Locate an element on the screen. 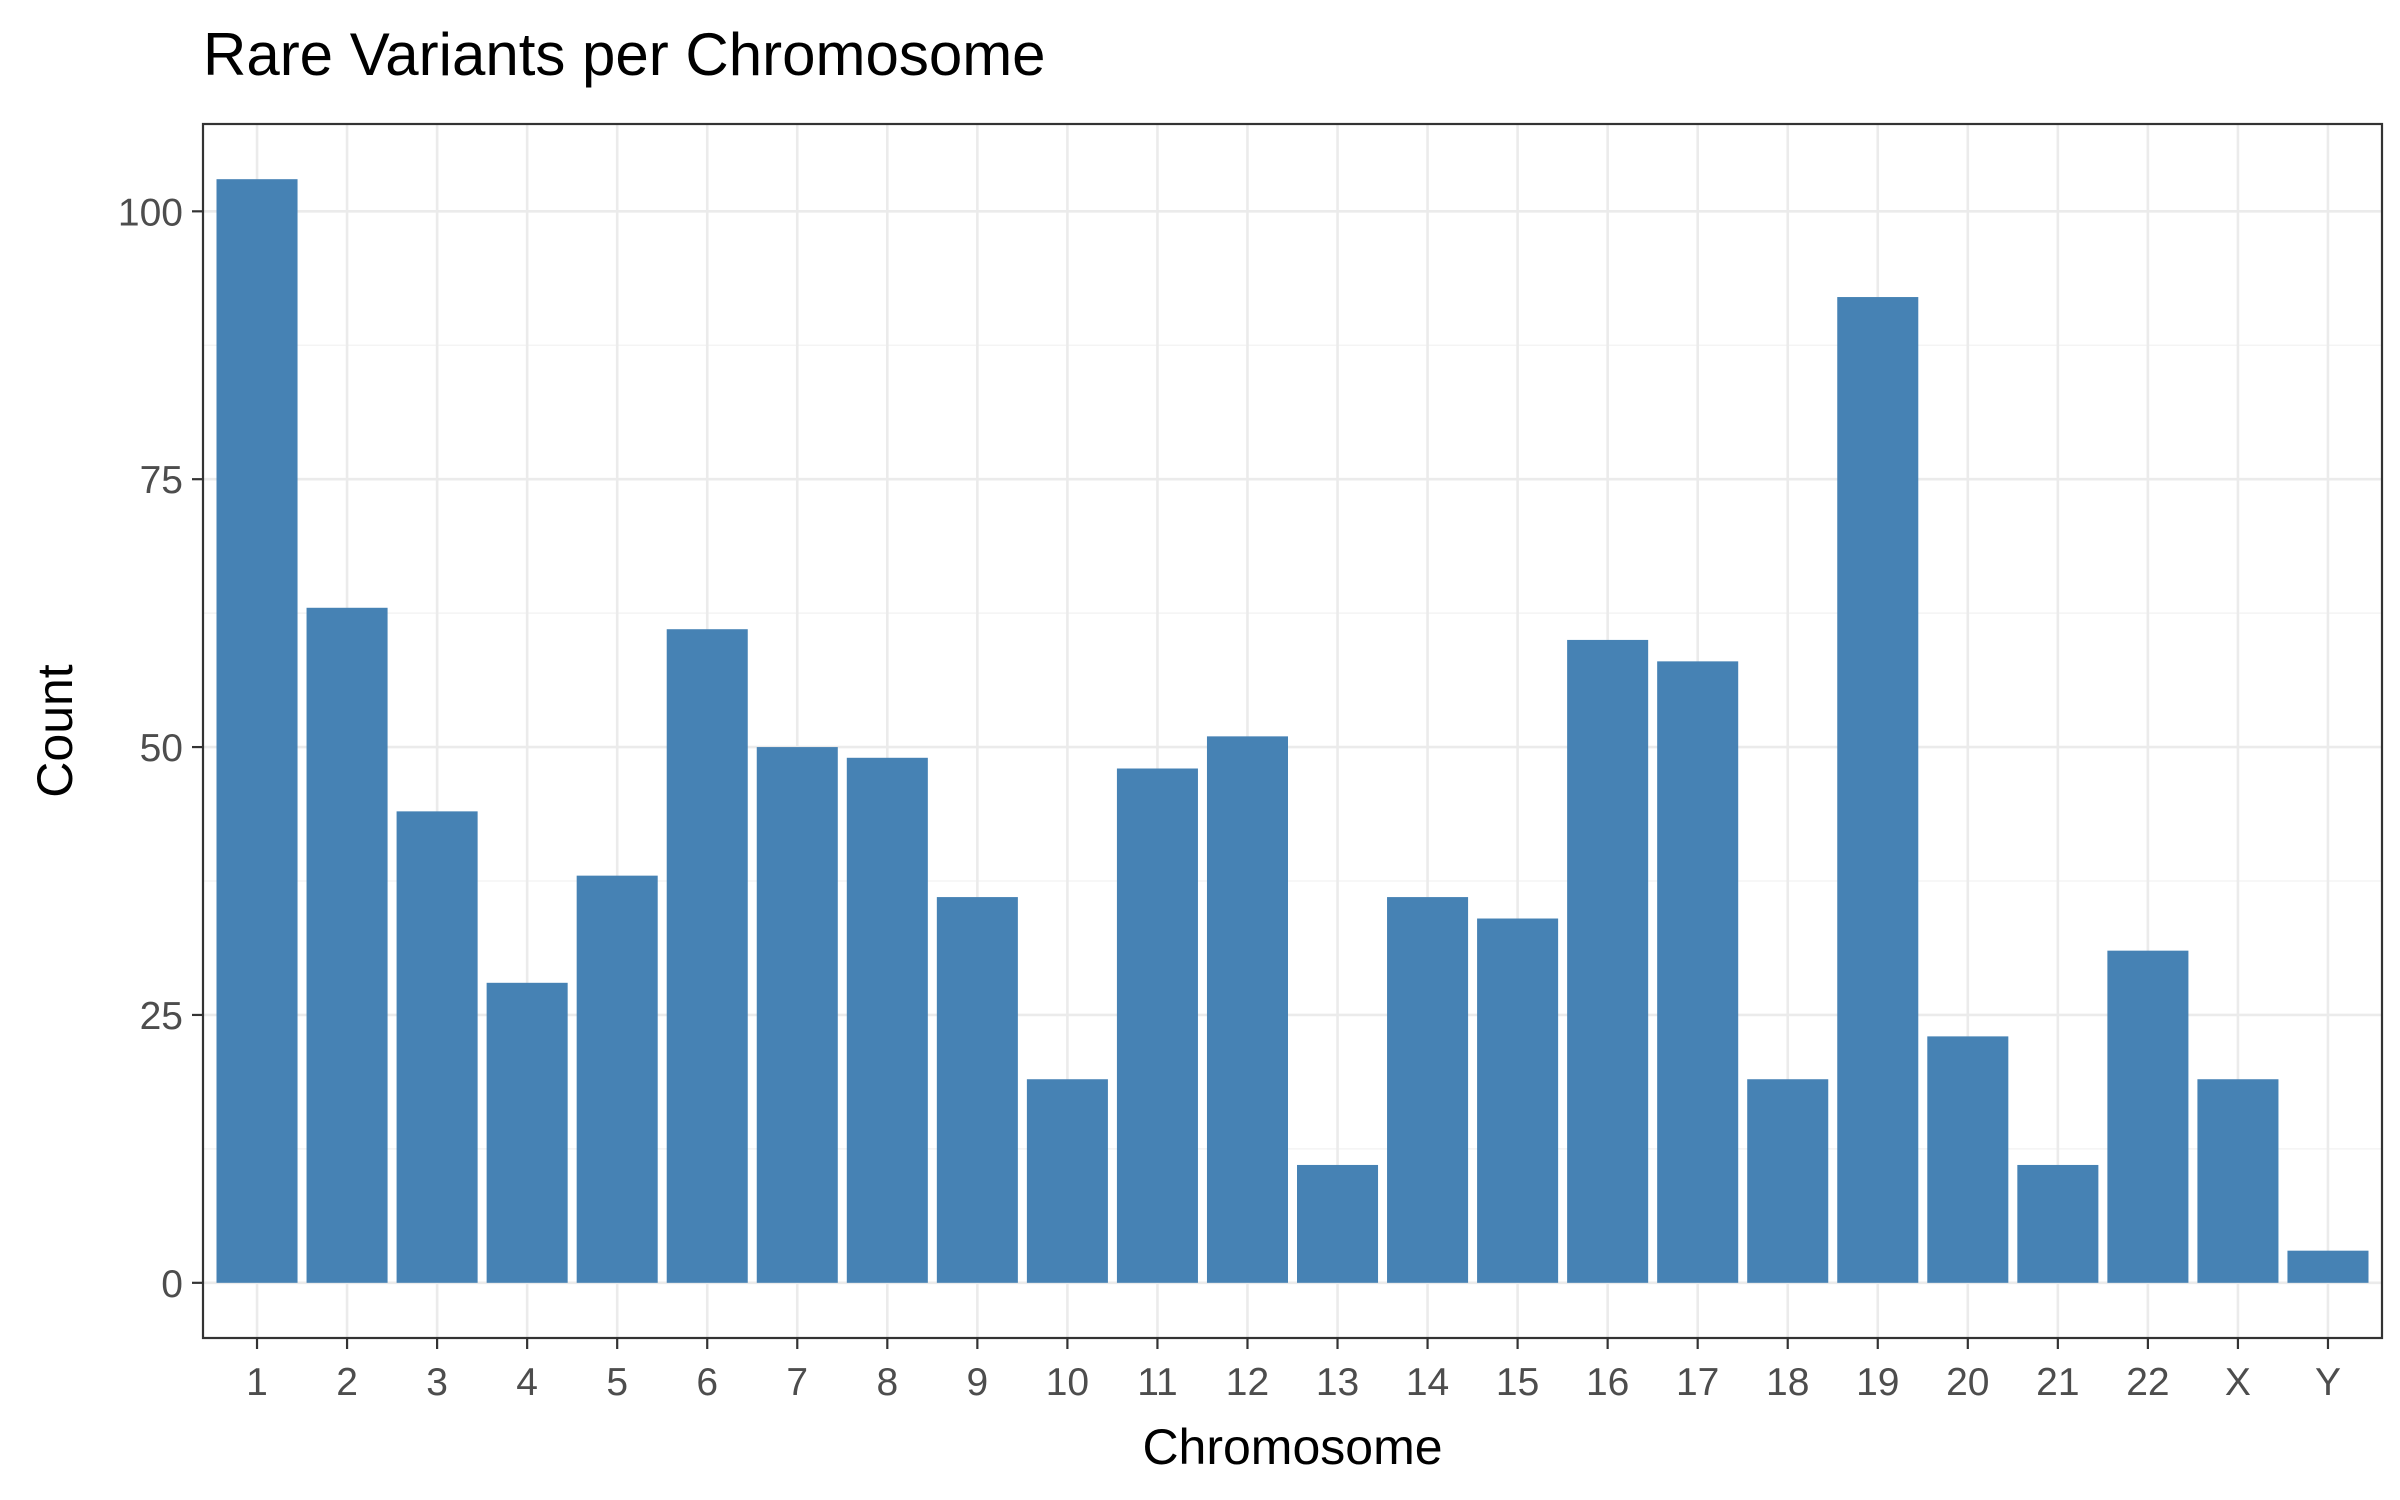  chart-title: Rare Variants per Chromosome is located at coordinates (624, 54).